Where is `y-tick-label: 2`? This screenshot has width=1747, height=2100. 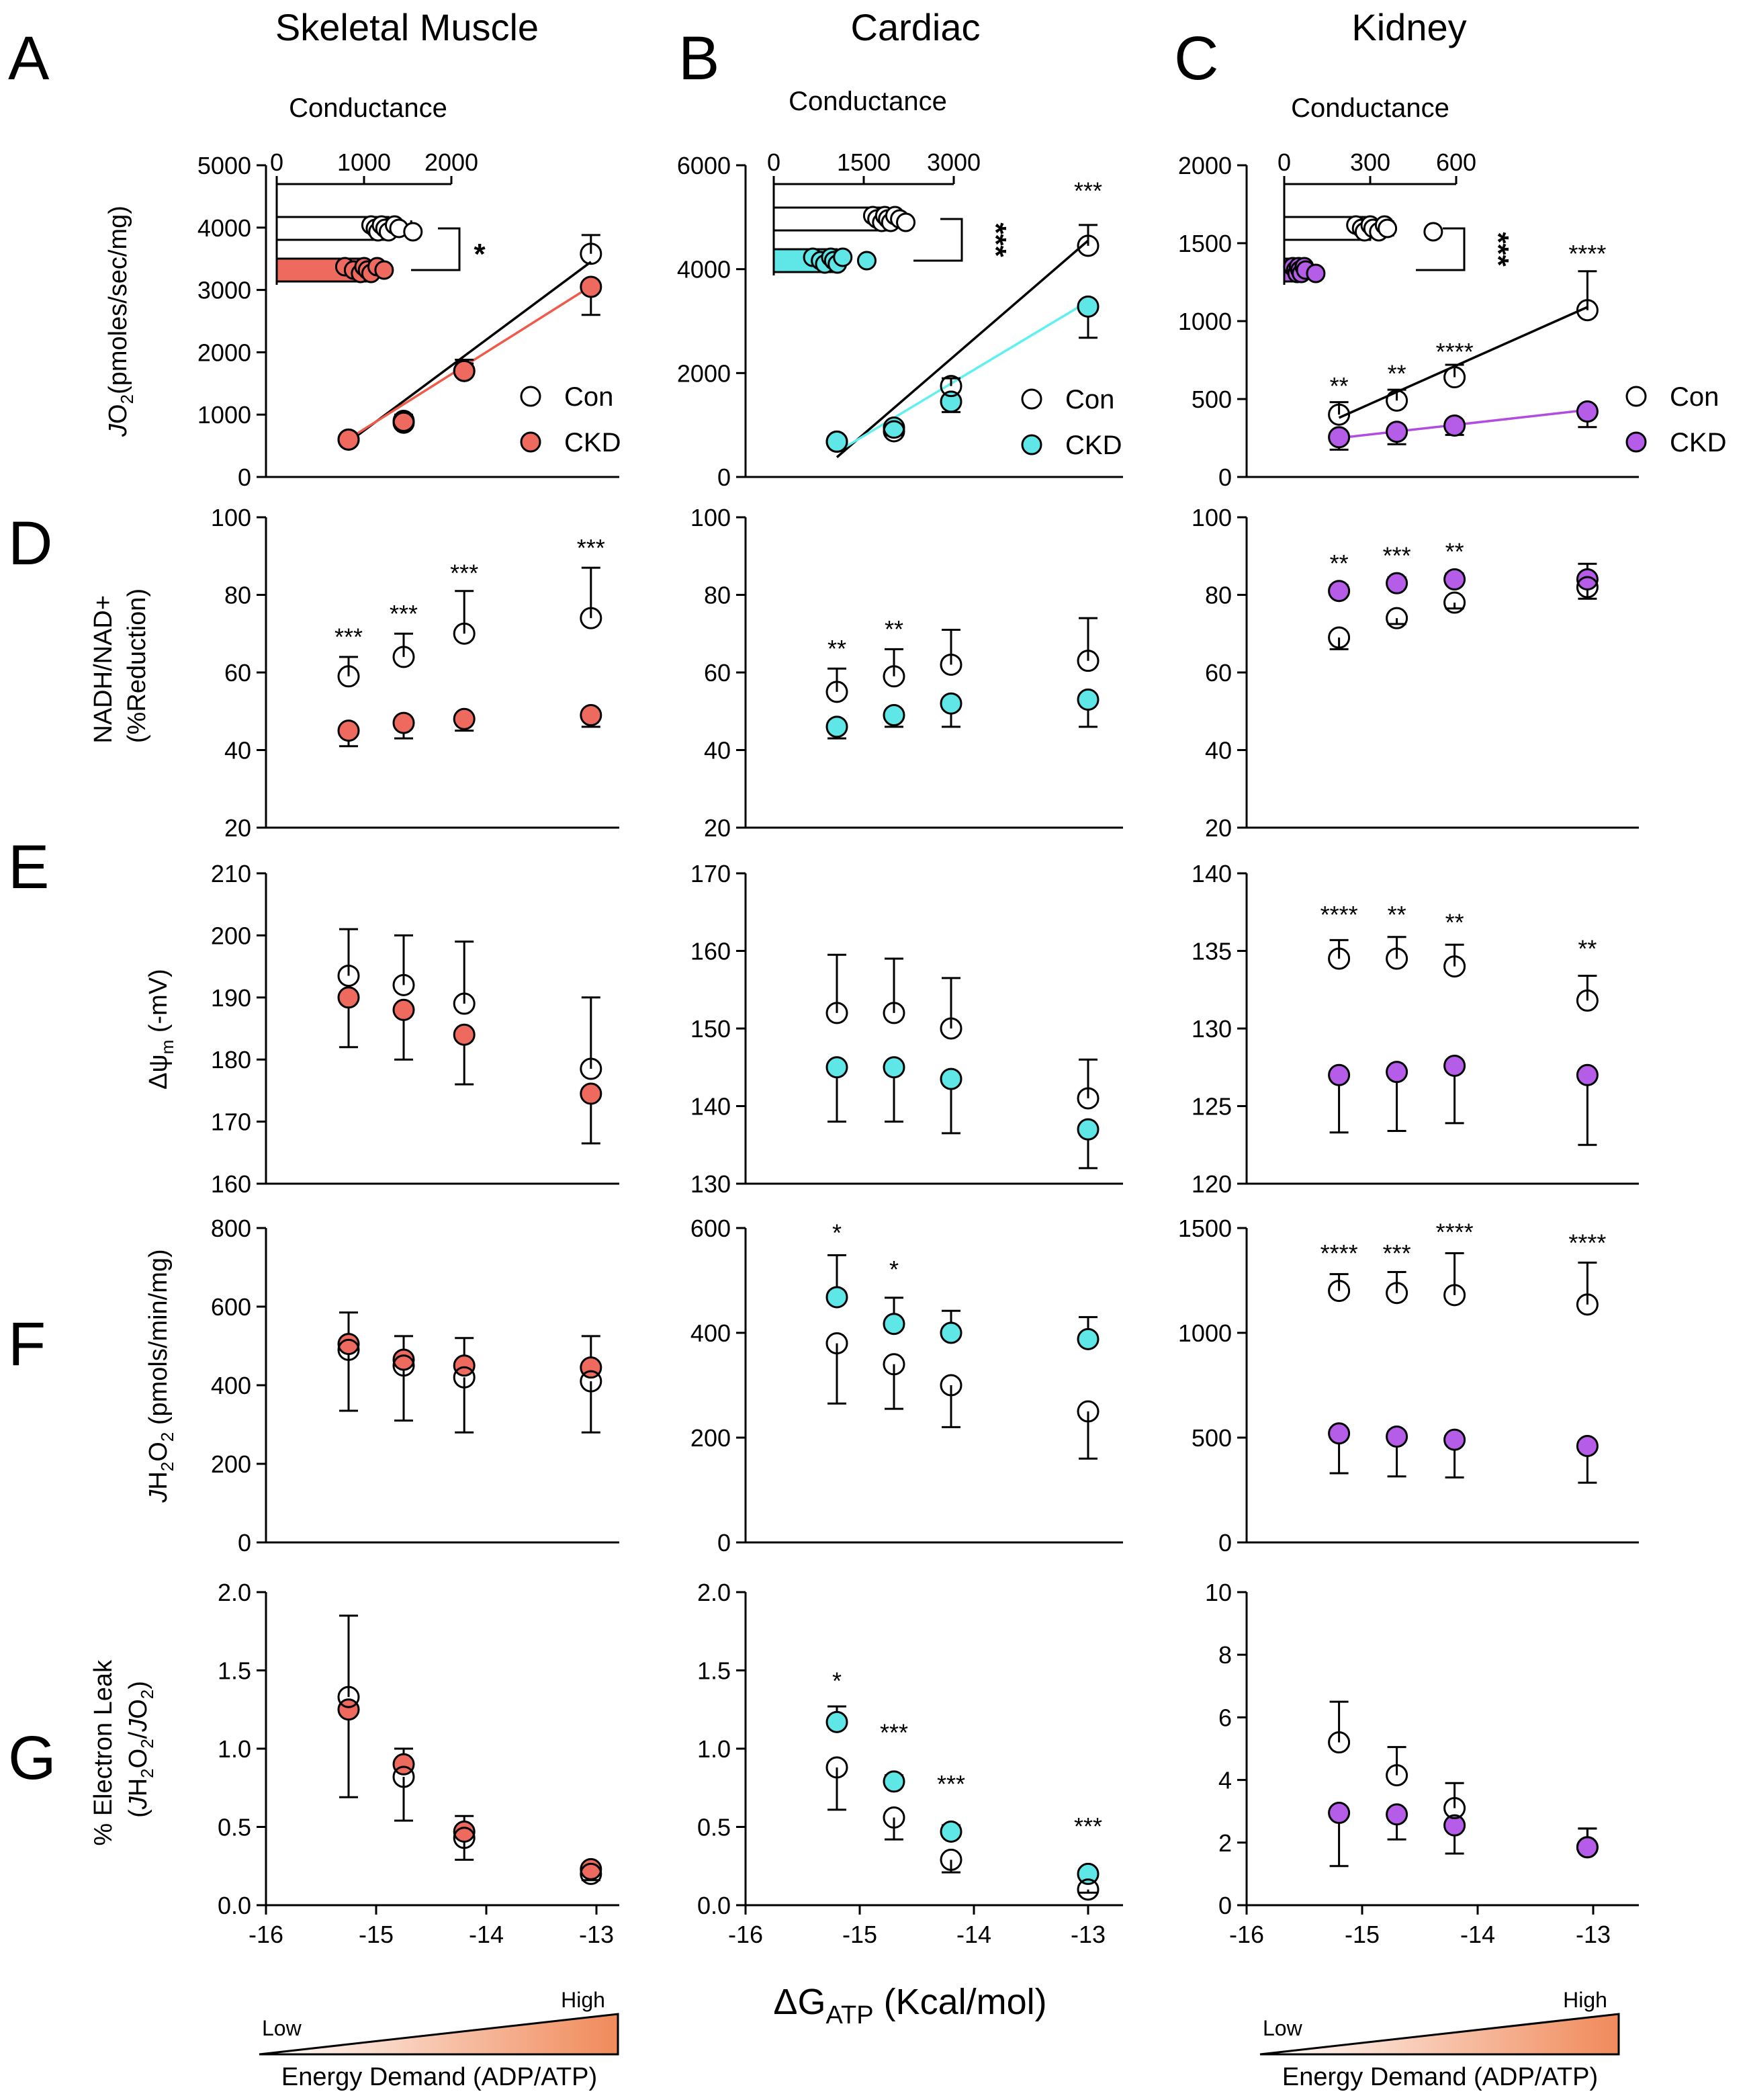 y-tick-label: 2 is located at coordinates (1225, 1843).